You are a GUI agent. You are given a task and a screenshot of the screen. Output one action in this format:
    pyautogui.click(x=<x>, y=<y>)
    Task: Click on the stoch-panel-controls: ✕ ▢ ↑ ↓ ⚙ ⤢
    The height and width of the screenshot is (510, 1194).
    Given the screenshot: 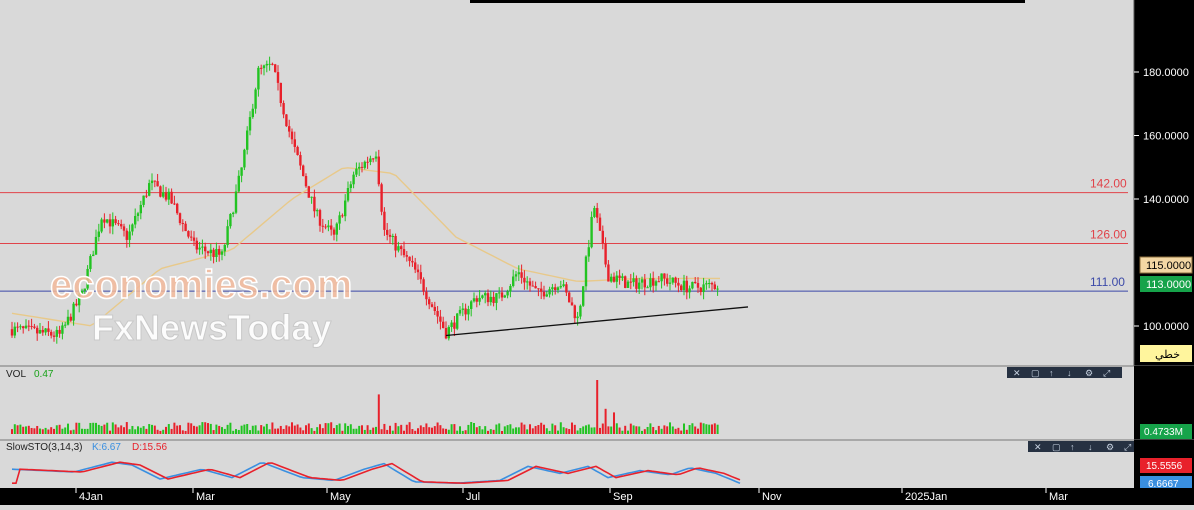 What is the action you would take?
    pyautogui.click(x=1085, y=446)
    